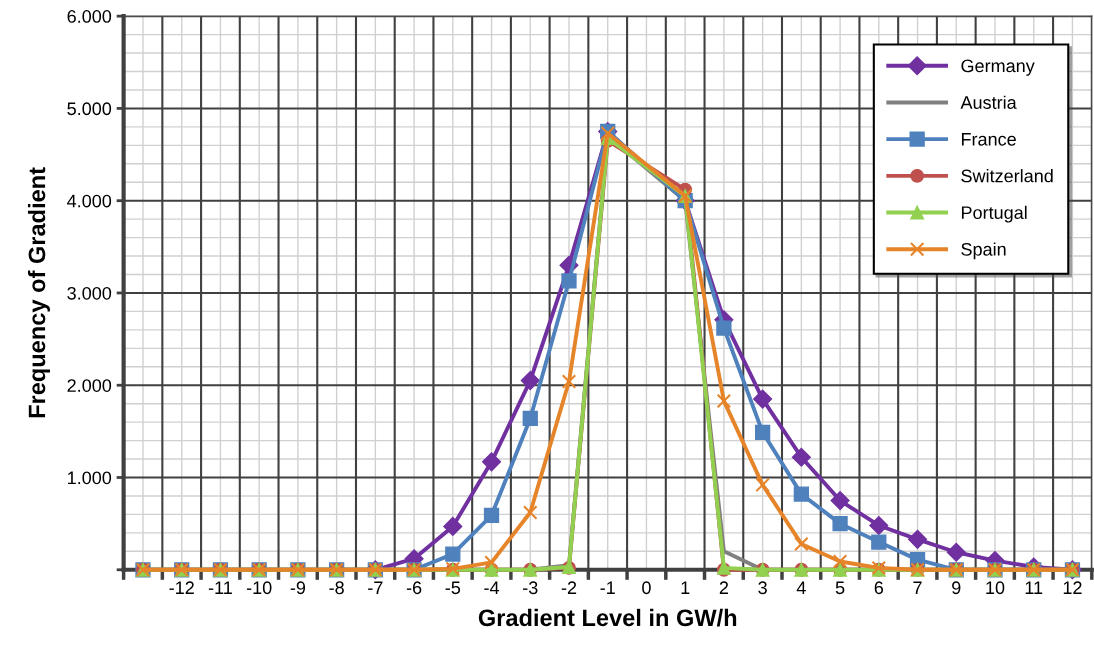 The height and width of the screenshot is (646, 1094). What do you see at coordinates (89, 16) in the screenshot?
I see `y-tick-label: 6.000` at bounding box center [89, 16].